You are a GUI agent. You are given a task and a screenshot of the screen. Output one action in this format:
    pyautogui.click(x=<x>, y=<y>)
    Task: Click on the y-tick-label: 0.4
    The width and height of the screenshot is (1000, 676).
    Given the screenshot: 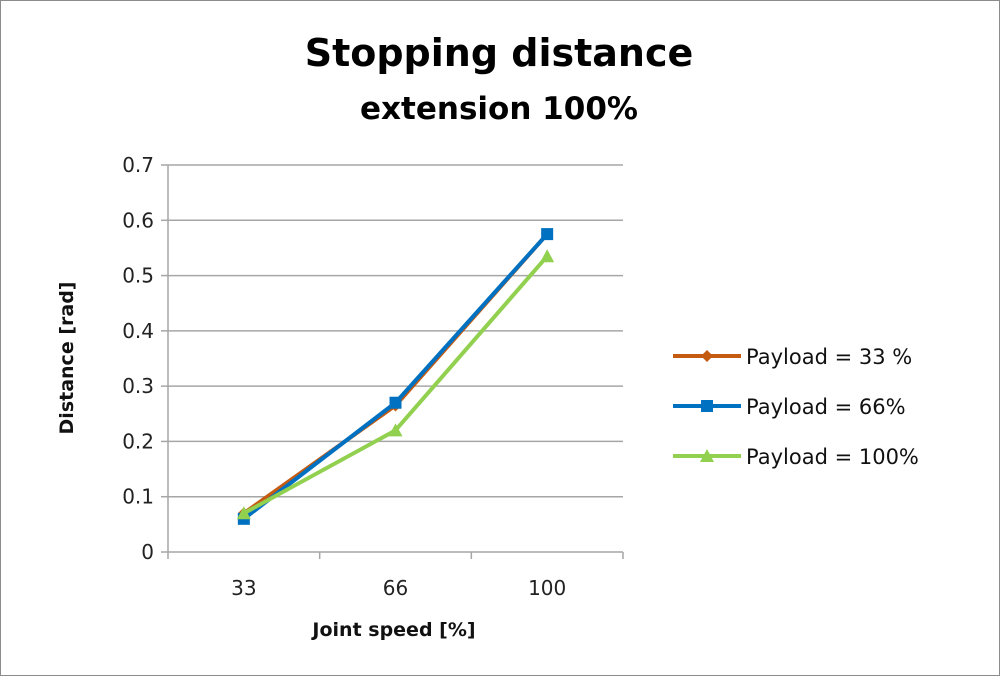 What is the action you would take?
    pyautogui.click(x=138, y=331)
    